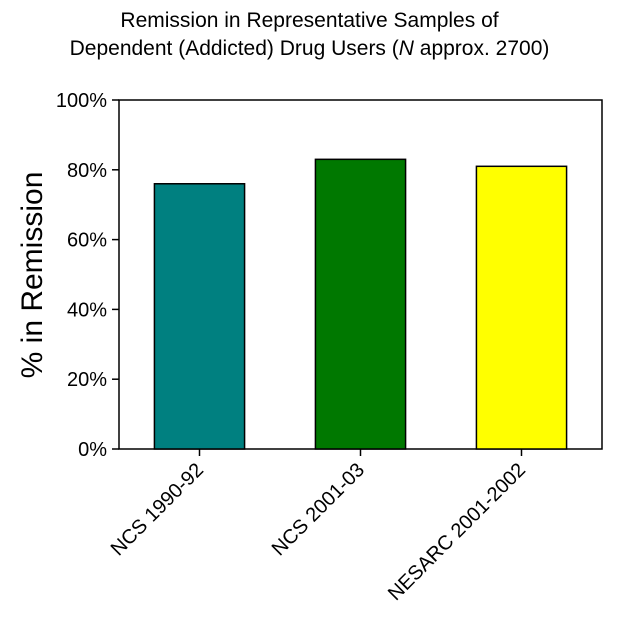  Describe the element at coordinates (92, 450) in the screenshot. I see `y-tick-label: 0%` at that location.